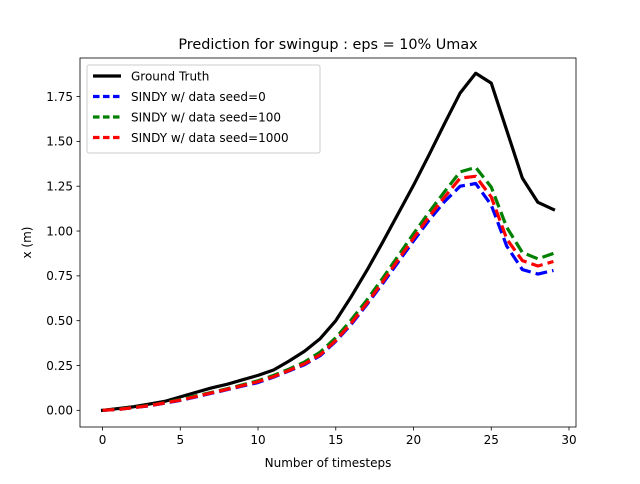  What do you see at coordinates (59, 321) in the screenshot?
I see `y-tick-label: 0.50` at bounding box center [59, 321].